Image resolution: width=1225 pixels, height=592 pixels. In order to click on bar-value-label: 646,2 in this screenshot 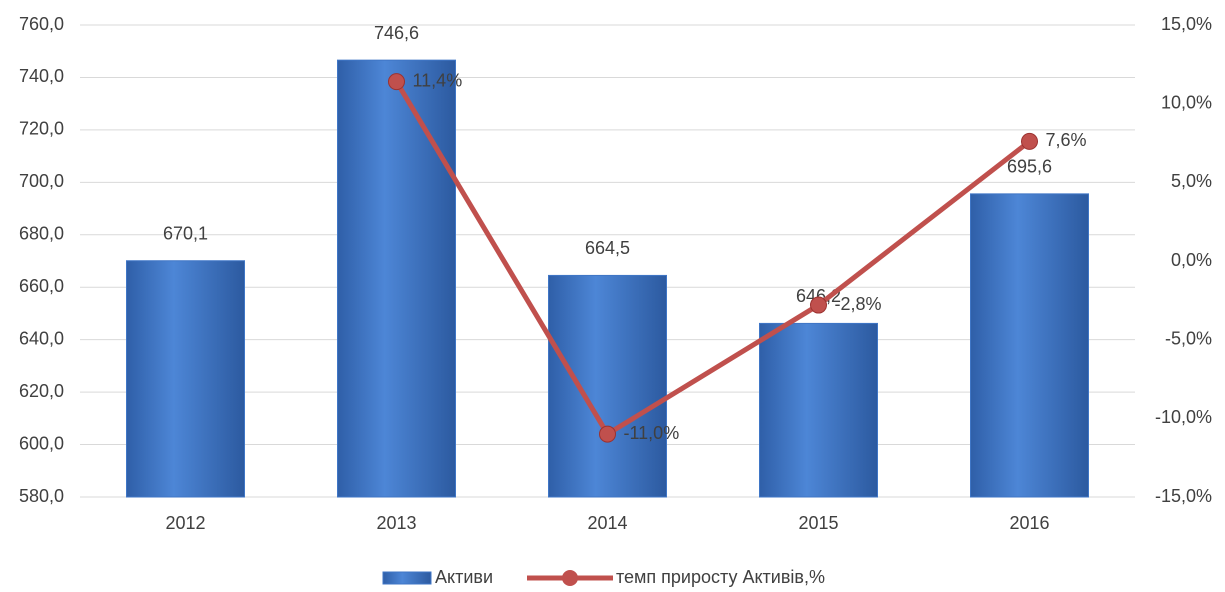, I will do `click(818, 296)`.